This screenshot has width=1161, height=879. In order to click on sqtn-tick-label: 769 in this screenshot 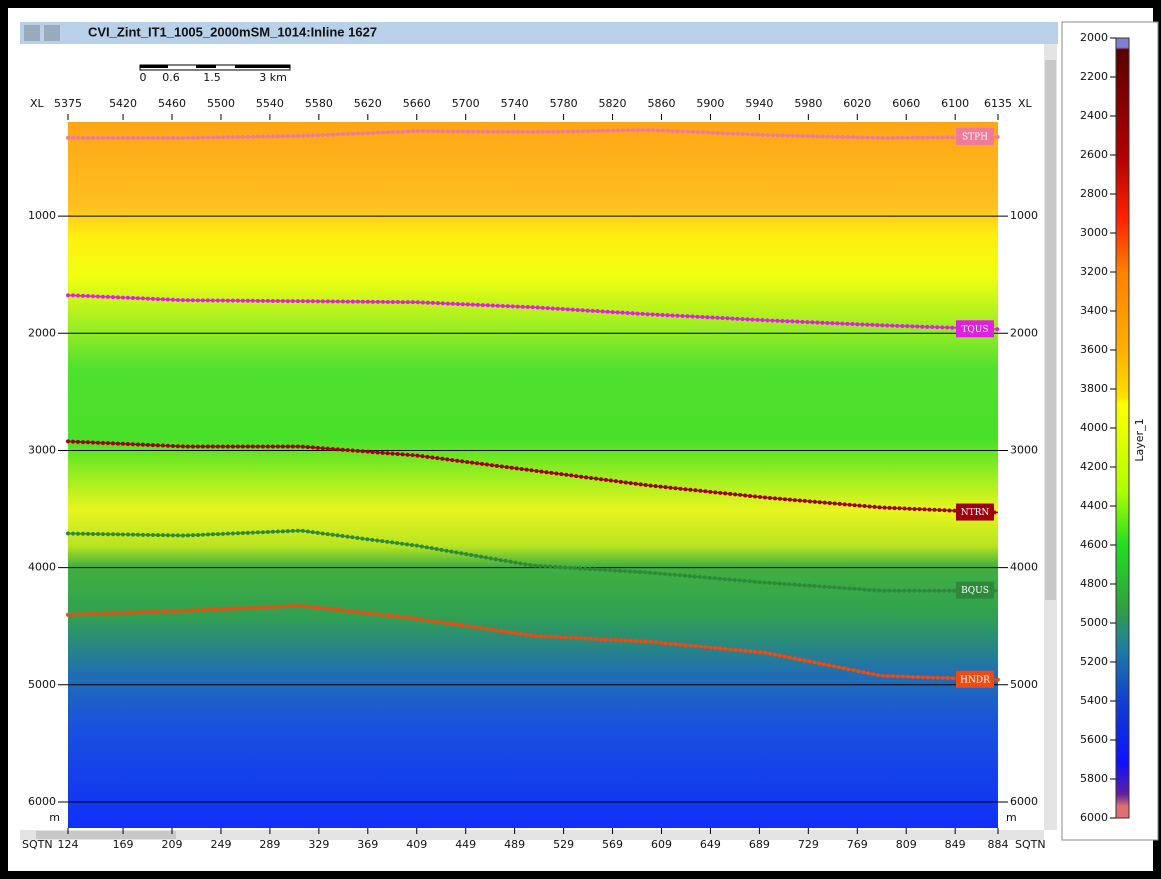, I will do `click(857, 844)`.